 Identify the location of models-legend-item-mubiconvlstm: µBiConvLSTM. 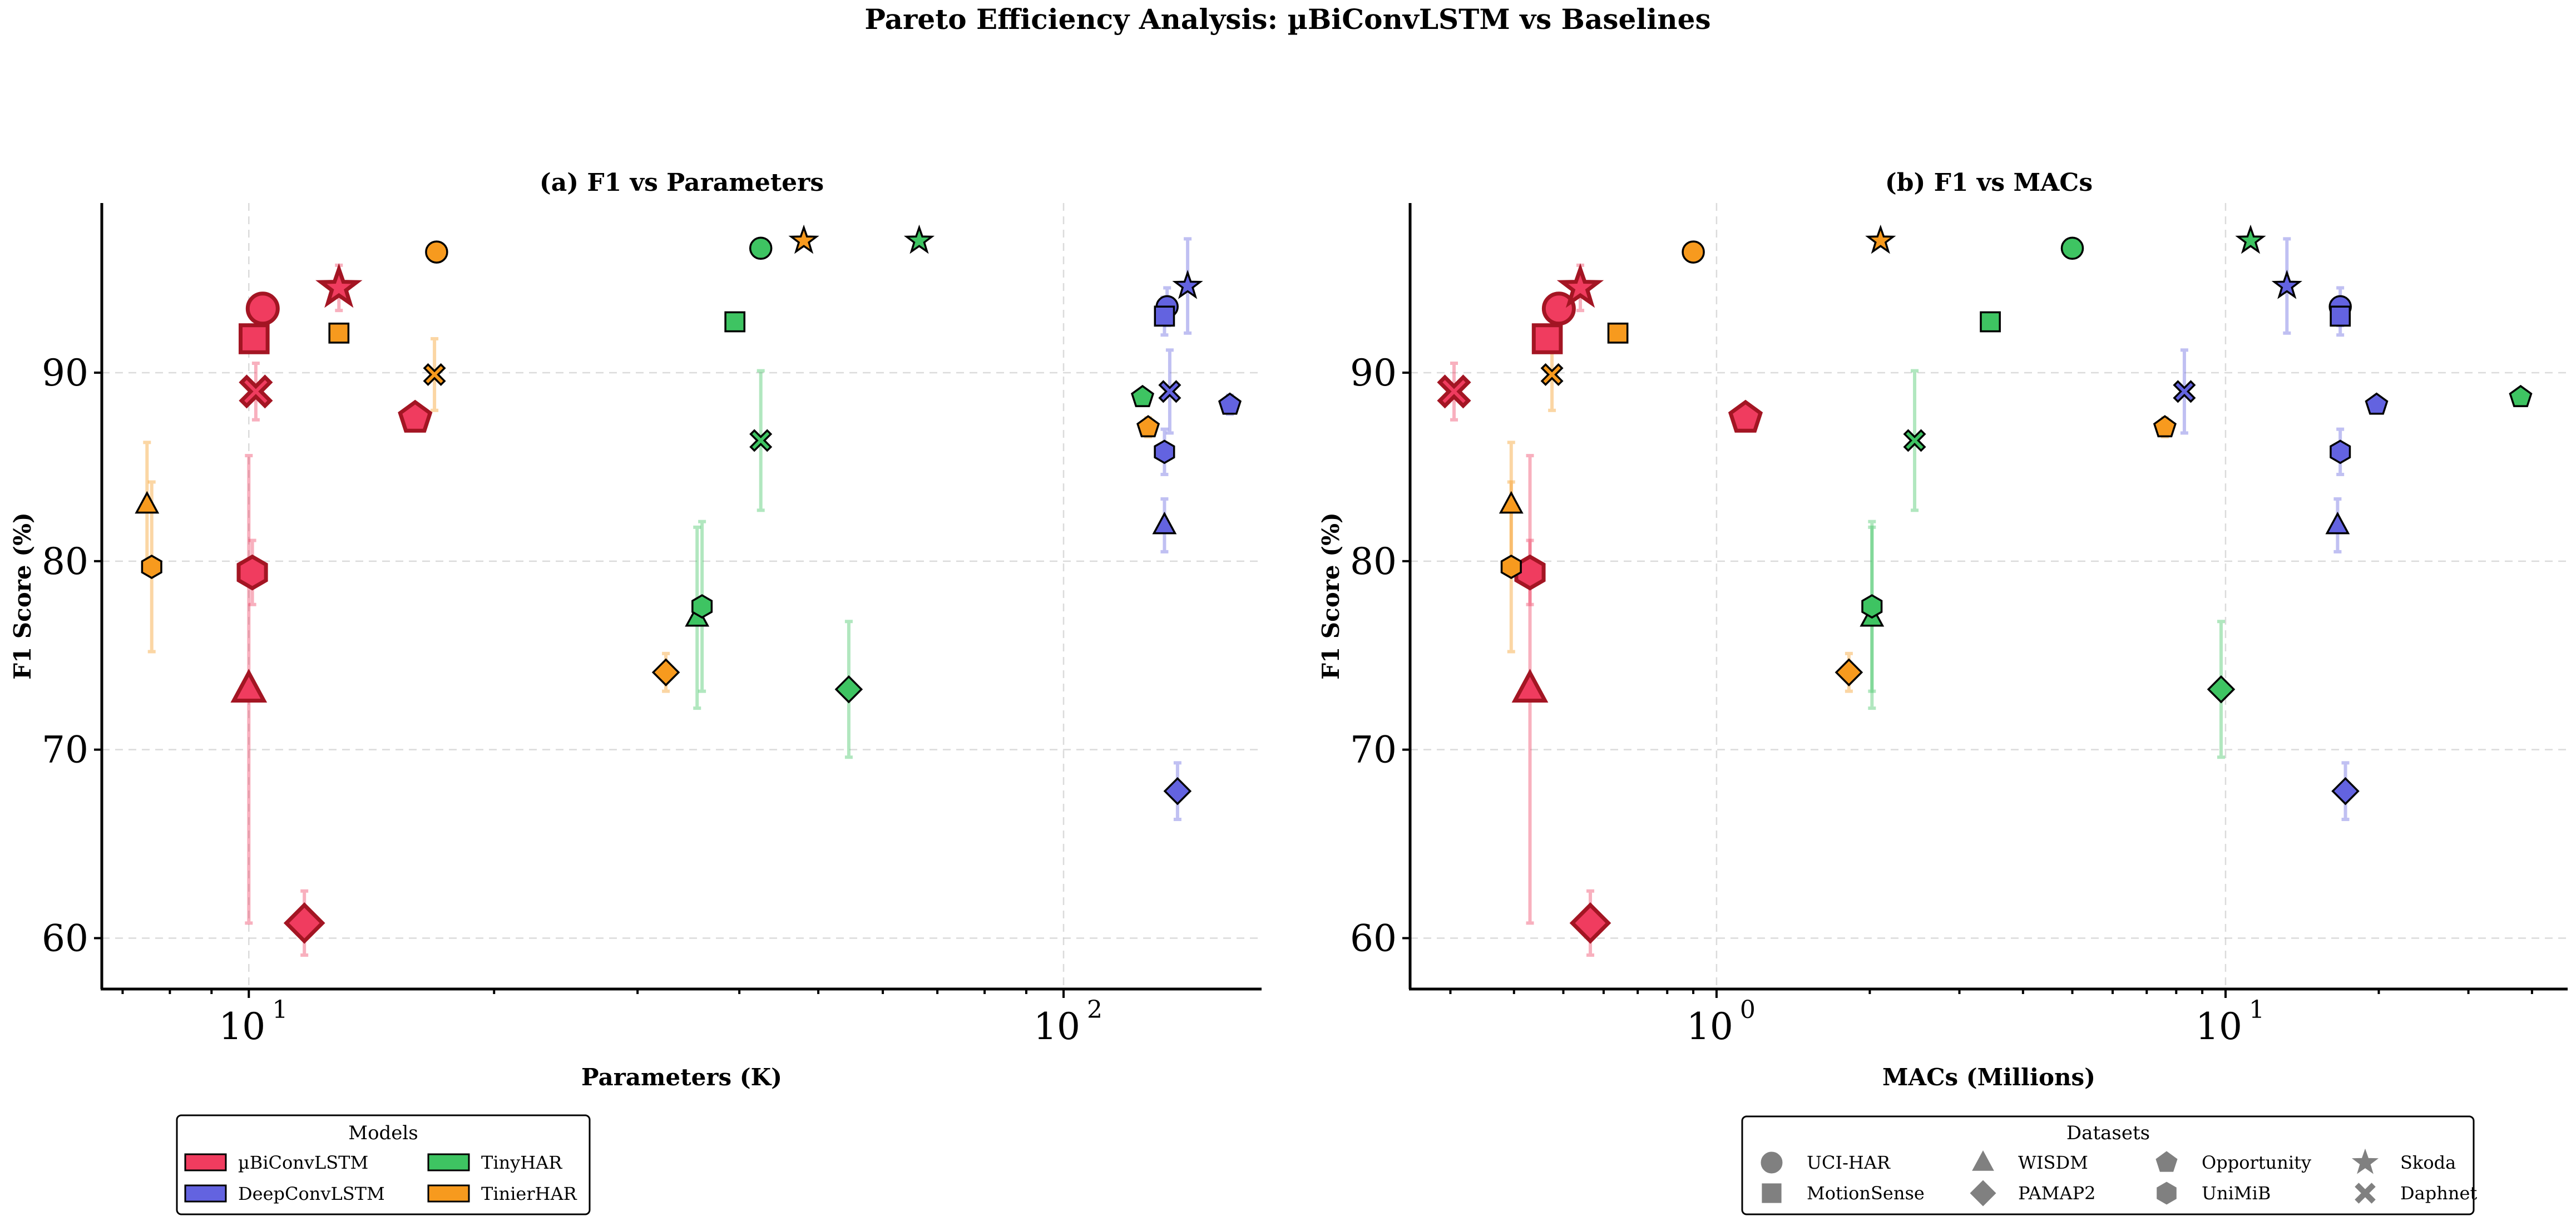
(276, 1162).